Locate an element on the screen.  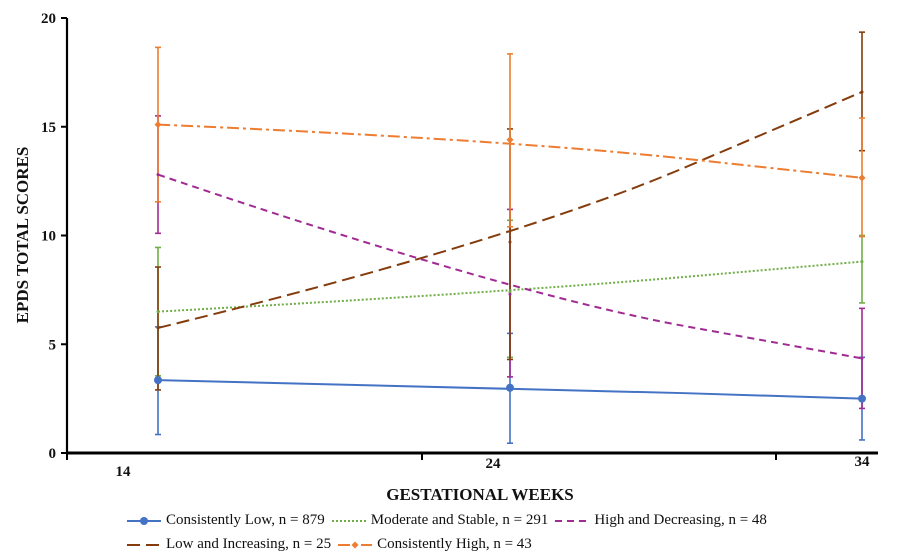
legend-item: High and Decreasing, n = 48 is located at coordinates (660, 520).